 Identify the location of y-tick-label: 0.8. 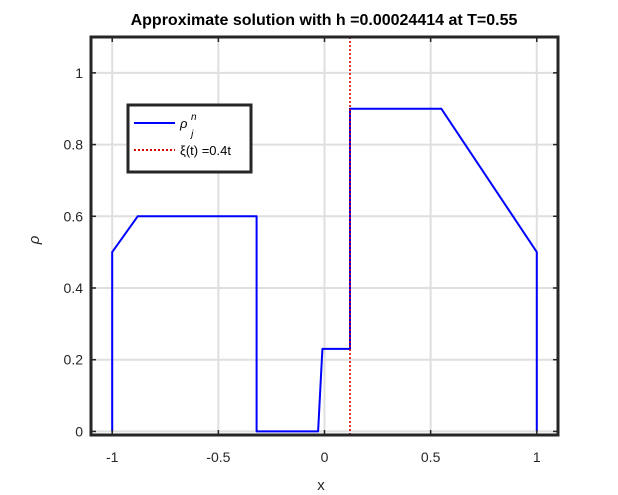
(74, 145).